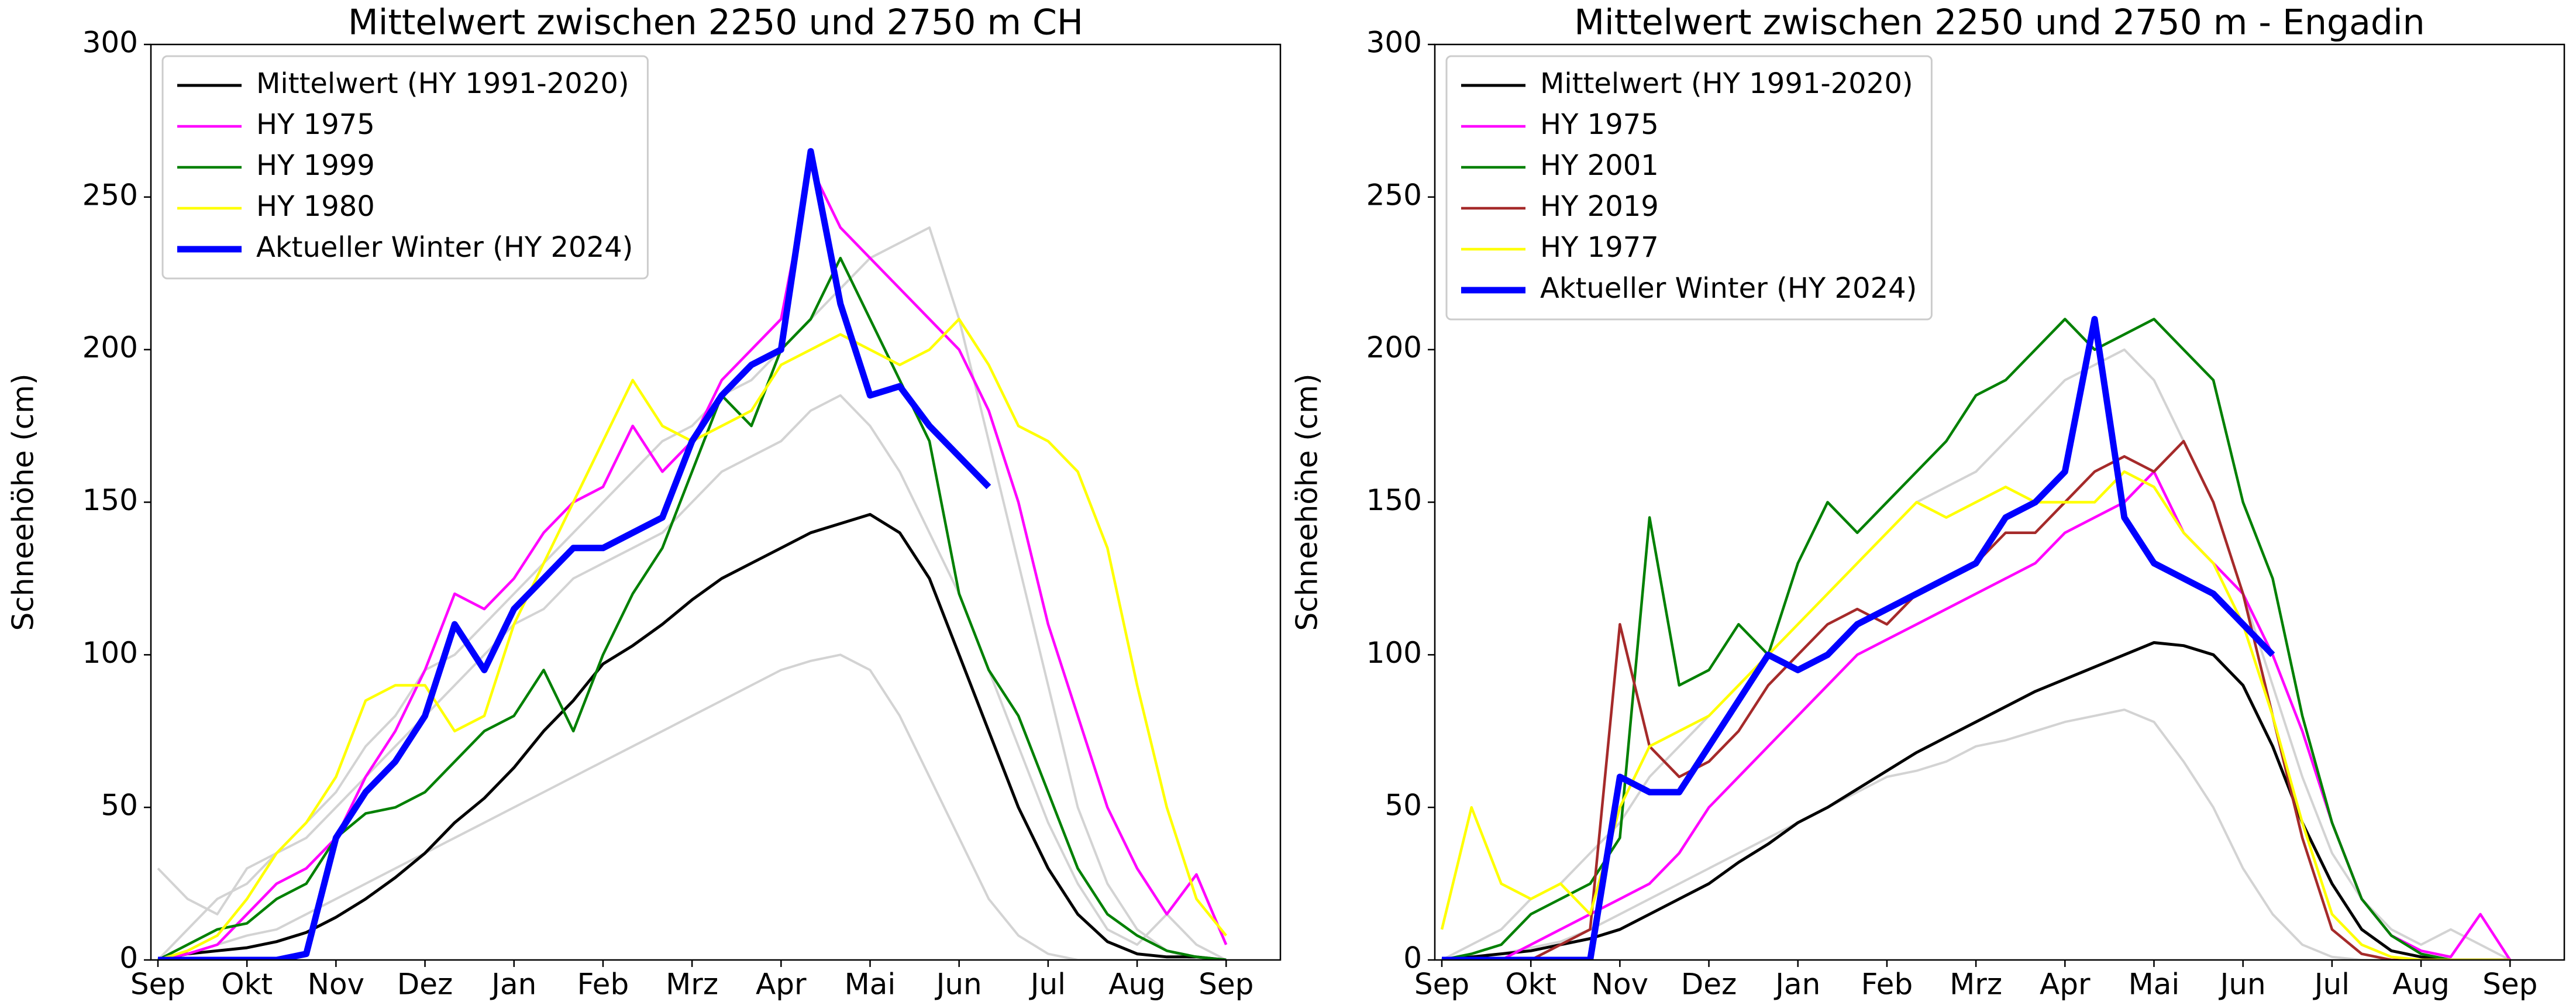  What do you see at coordinates (1599, 206) in the screenshot?
I see `legend-label: HY 2019` at bounding box center [1599, 206].